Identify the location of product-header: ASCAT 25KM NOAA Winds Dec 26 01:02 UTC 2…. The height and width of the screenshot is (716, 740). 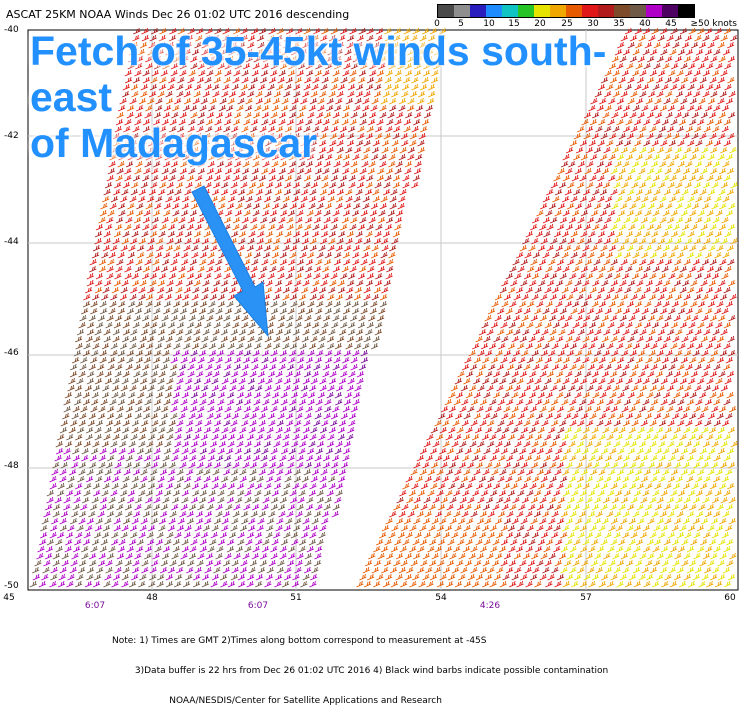
(178, 14).